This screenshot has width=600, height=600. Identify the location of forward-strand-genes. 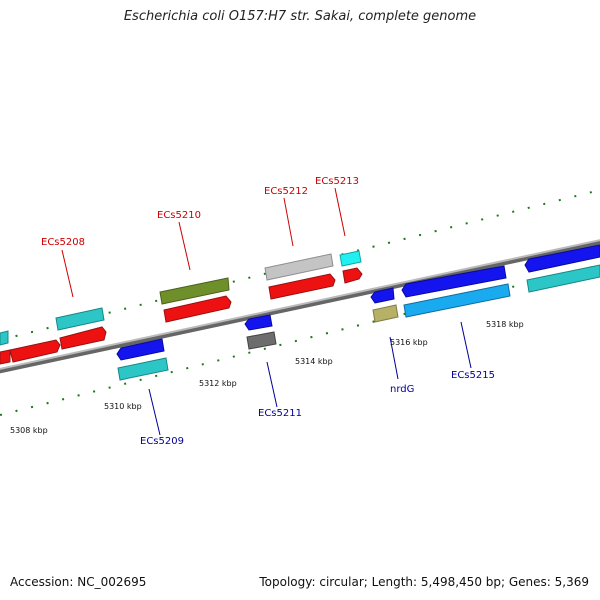
(181, 307).